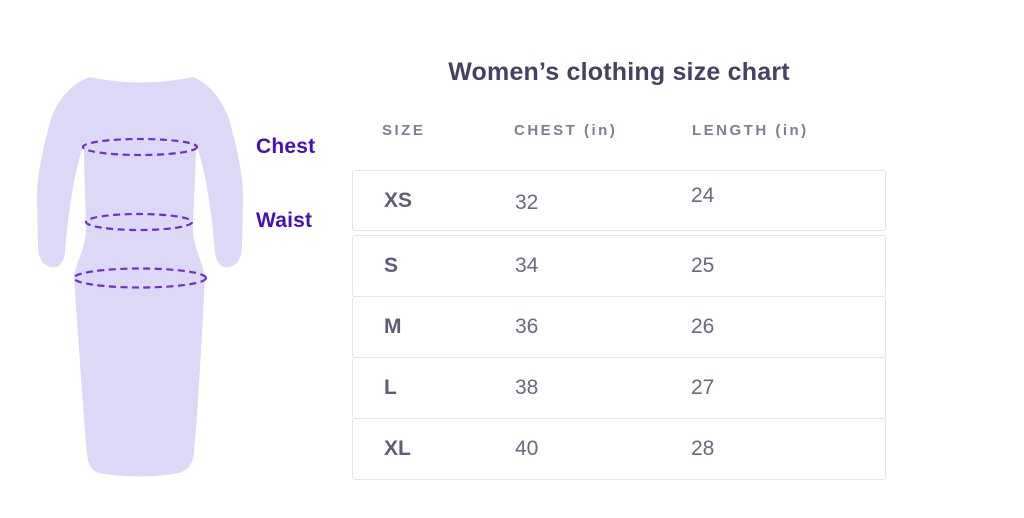  Describe the element at coordinates (527, 387) in the screenshot. I see `chest-value: 38` at that location.